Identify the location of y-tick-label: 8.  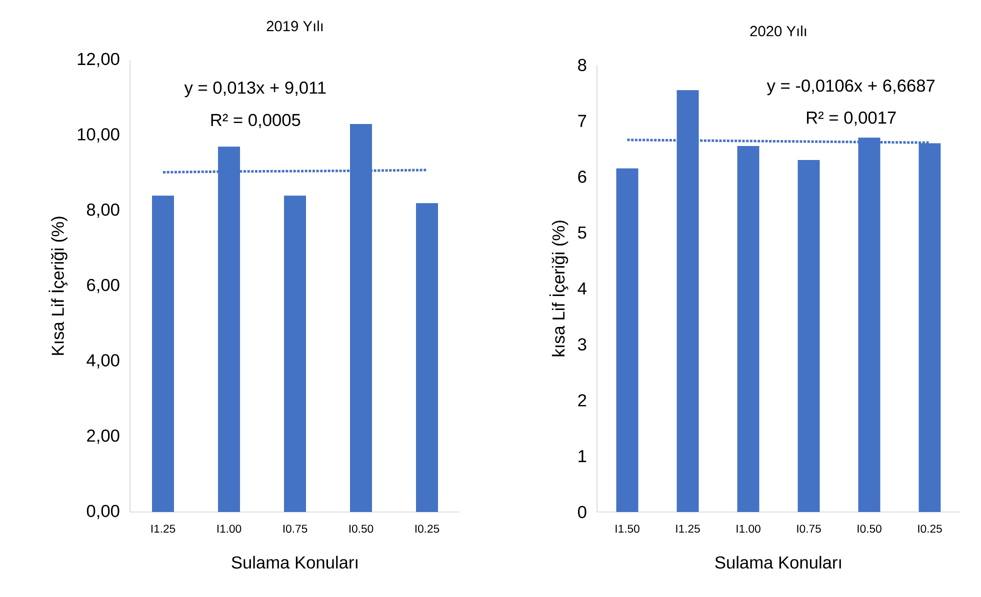
(582, 65).